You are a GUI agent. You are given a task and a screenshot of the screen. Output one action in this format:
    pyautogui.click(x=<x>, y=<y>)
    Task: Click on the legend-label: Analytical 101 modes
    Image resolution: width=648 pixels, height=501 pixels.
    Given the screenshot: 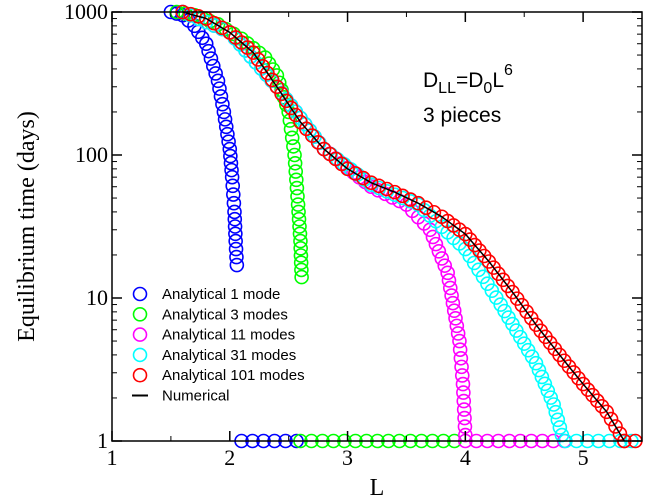 What is the action you would take?
    pyautogui.click(x=233, y=375)
    